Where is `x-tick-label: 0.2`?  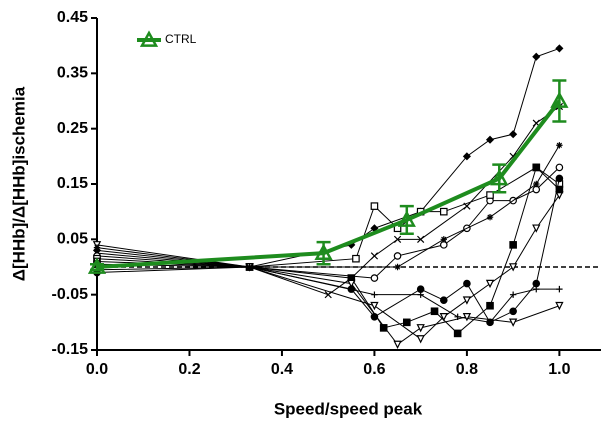
x-tick-label: 0.2 is located at coordinates (189, 369).